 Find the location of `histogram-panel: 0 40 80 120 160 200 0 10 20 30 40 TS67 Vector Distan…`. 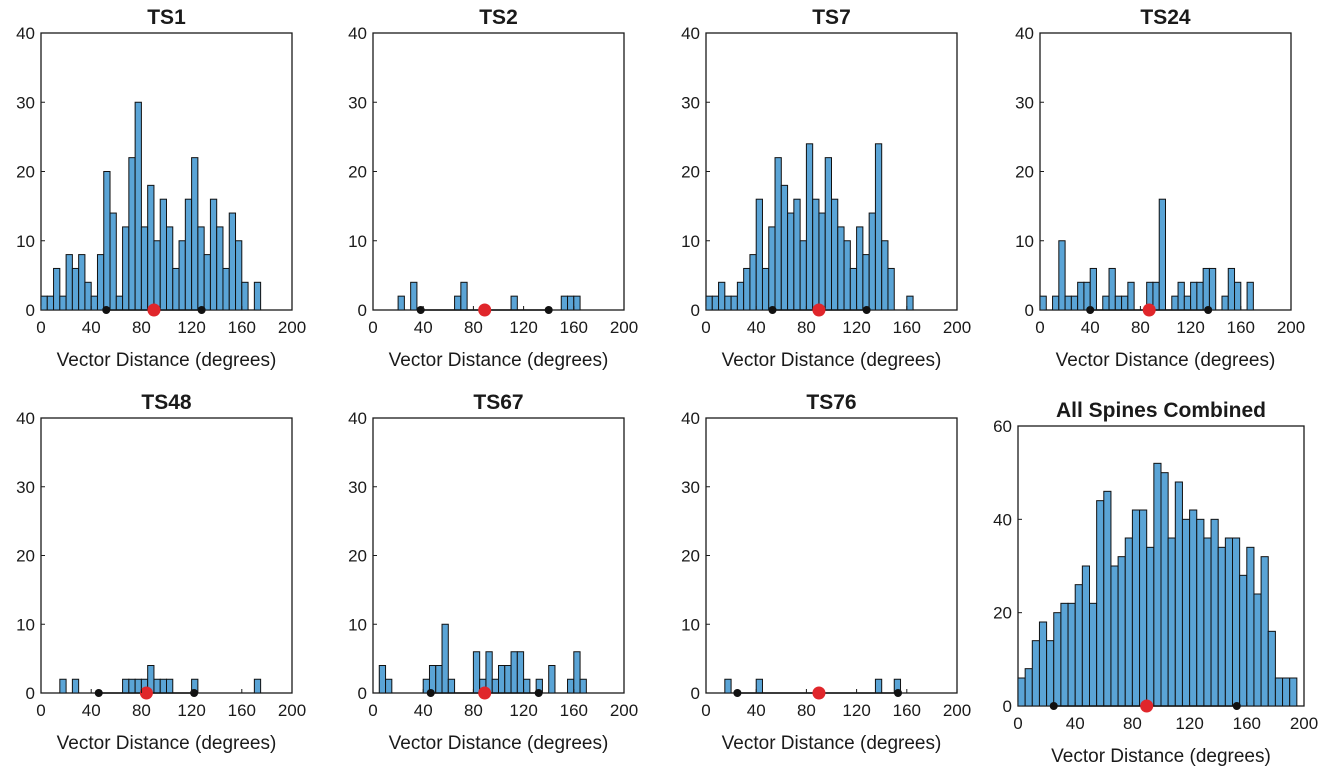

histogram-panel: 0 40 80 120 160 200 0 10 20 30 40 TS67 Vector Distan… is located at coordinates (493, 572).